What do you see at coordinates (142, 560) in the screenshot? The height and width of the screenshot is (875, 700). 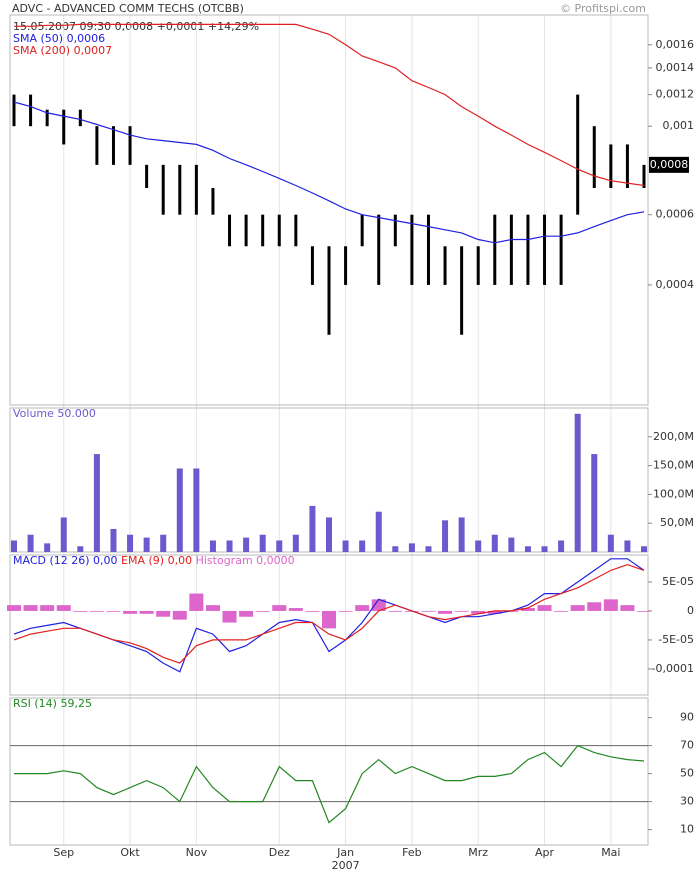 I see `legend-text: EMA (9)` at bounding box center [142, 560].